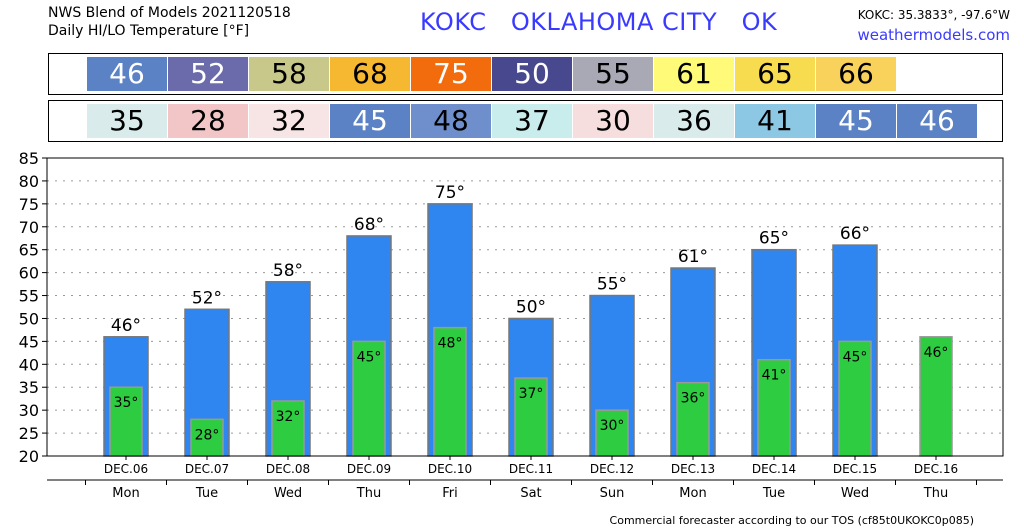 Image resolution: width=1024 pixels, height=531 pixels. What do you see at coordinates (29, 318) in the screenshot?
I see `y-tick-label: 50` at bounding box center [29, 318].